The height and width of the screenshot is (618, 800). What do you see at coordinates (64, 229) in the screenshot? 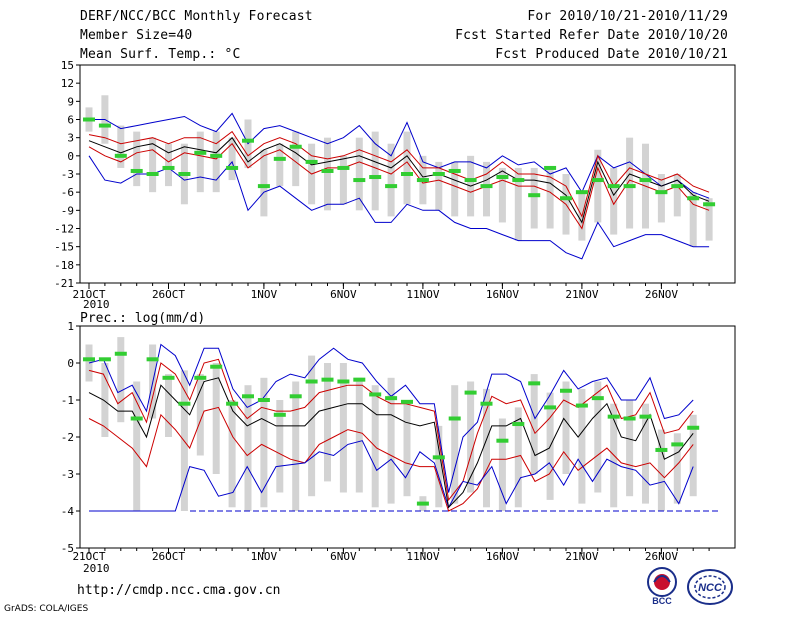
I see `y-tick-label: -12` at bounding box center [64, 229].